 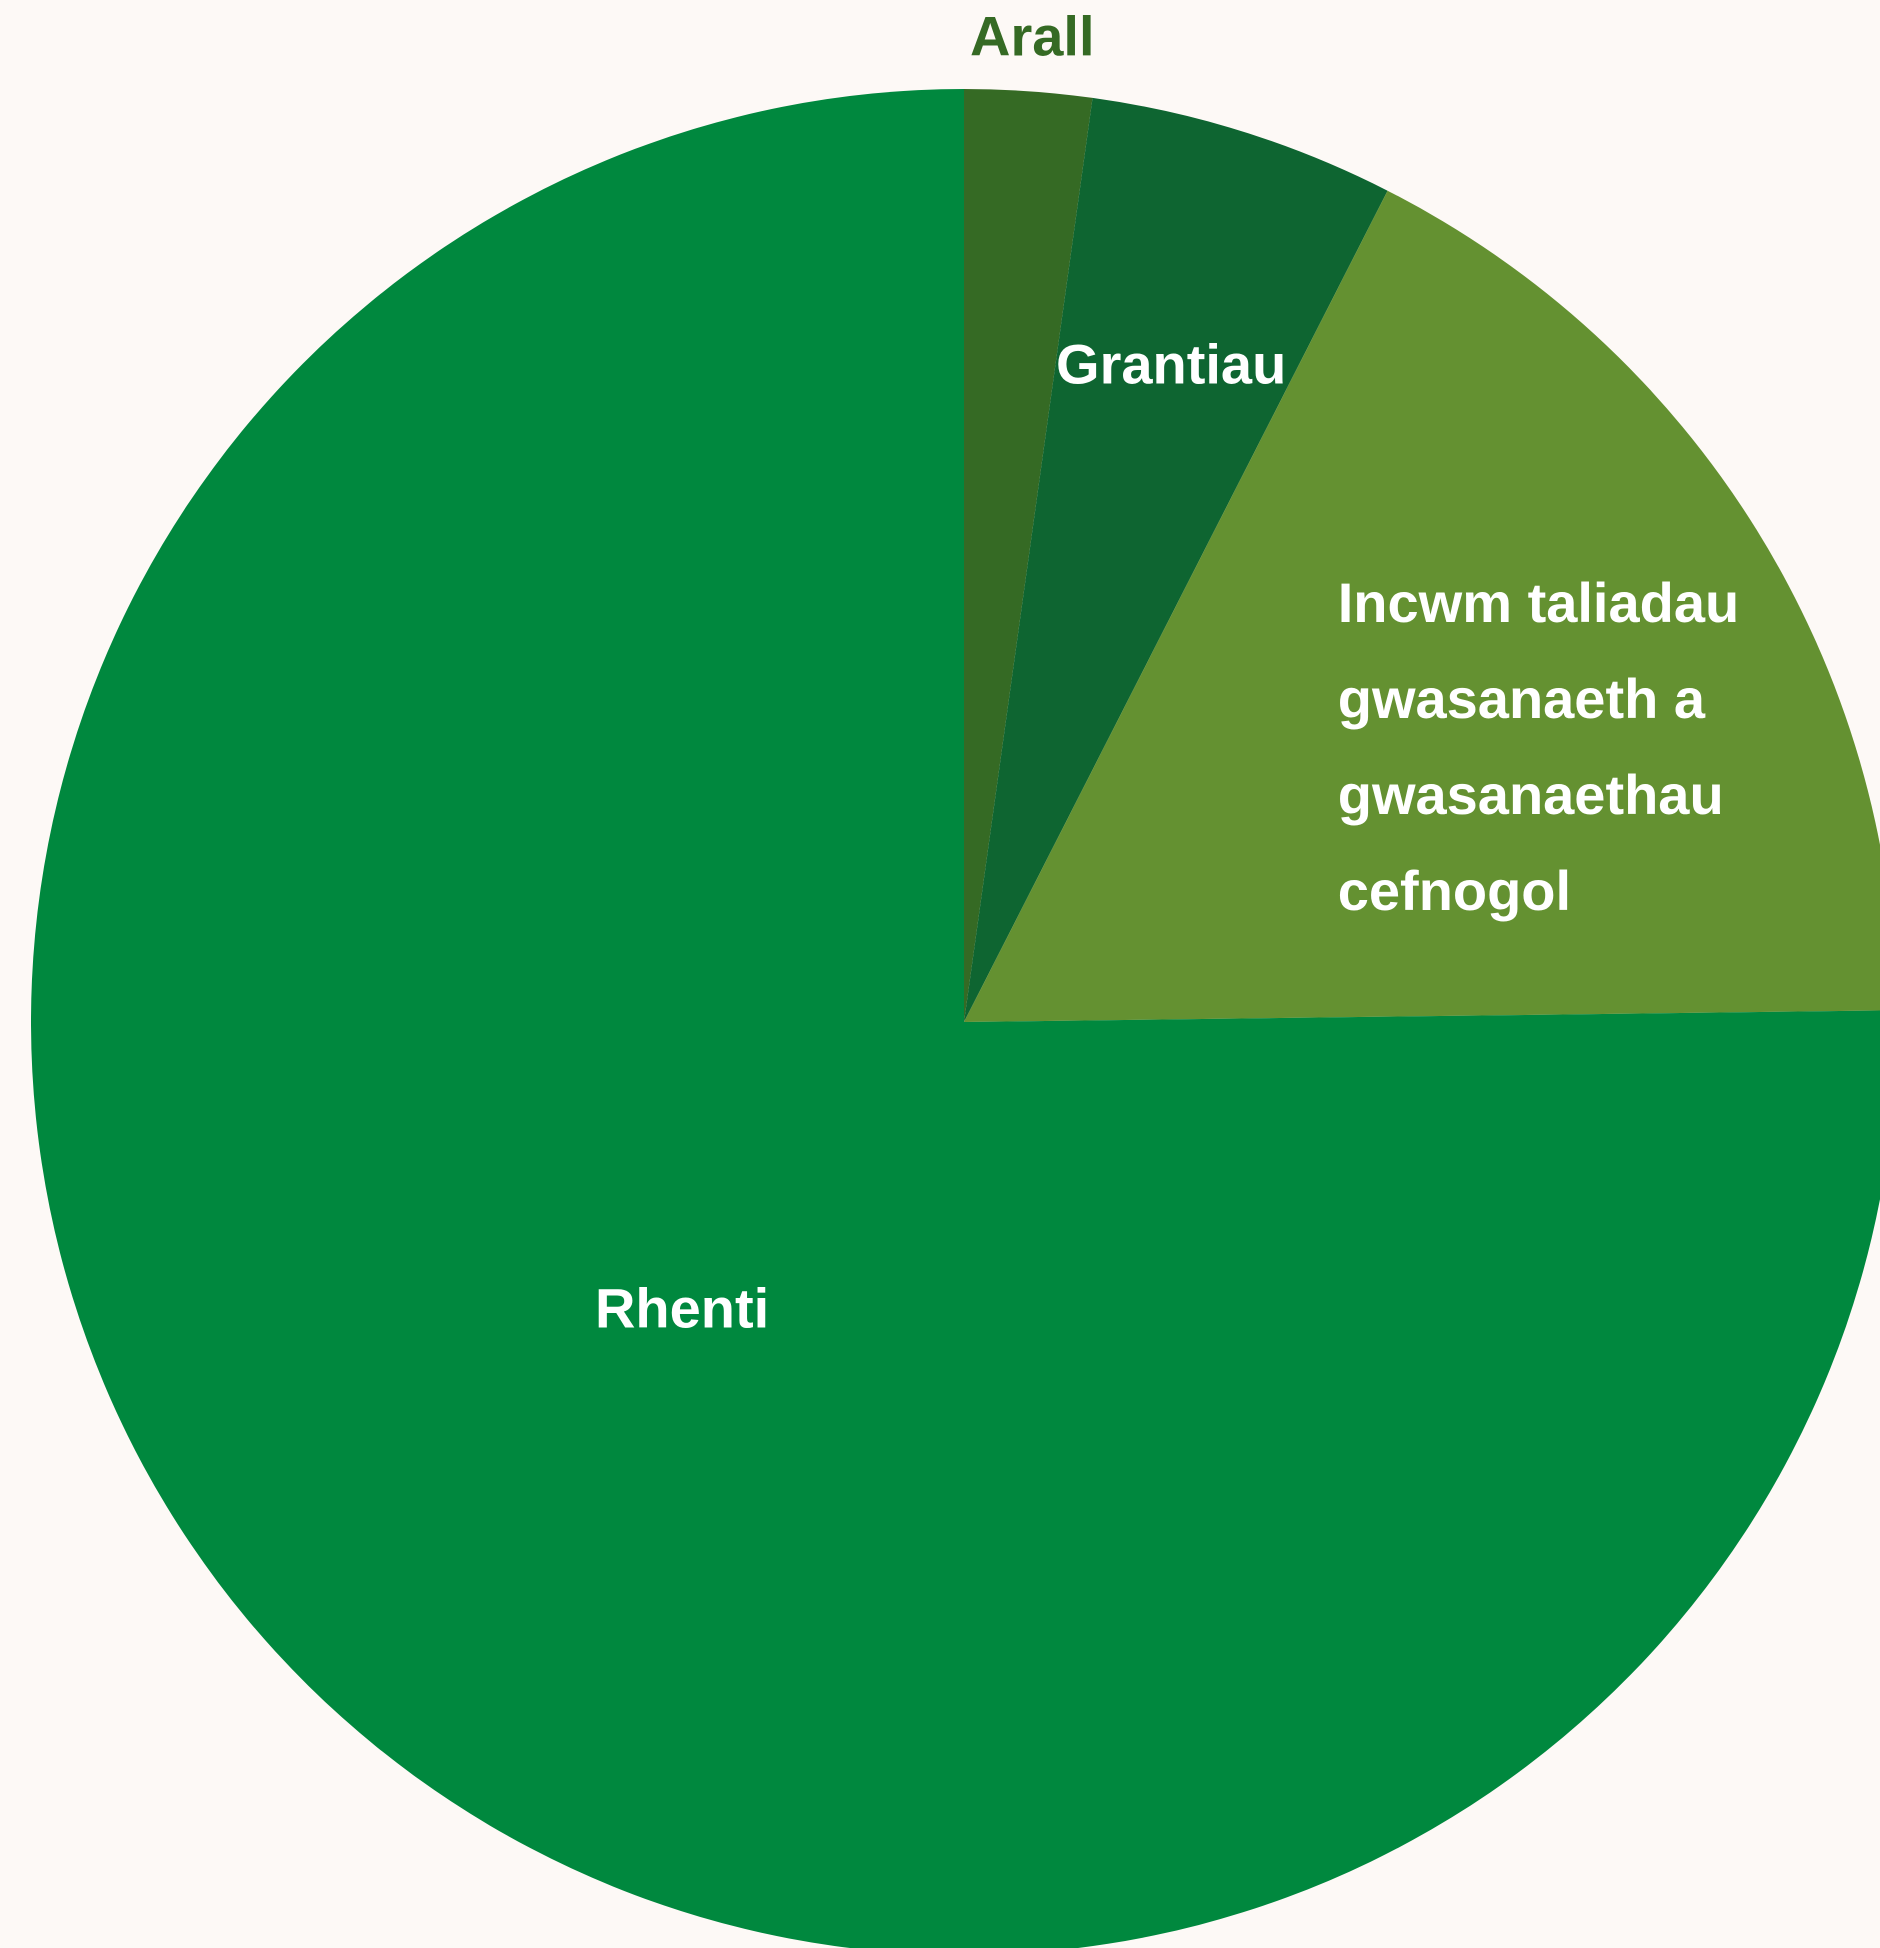 I want to click on slice-label-line: Rhenti, so click(x=682, y=1307).